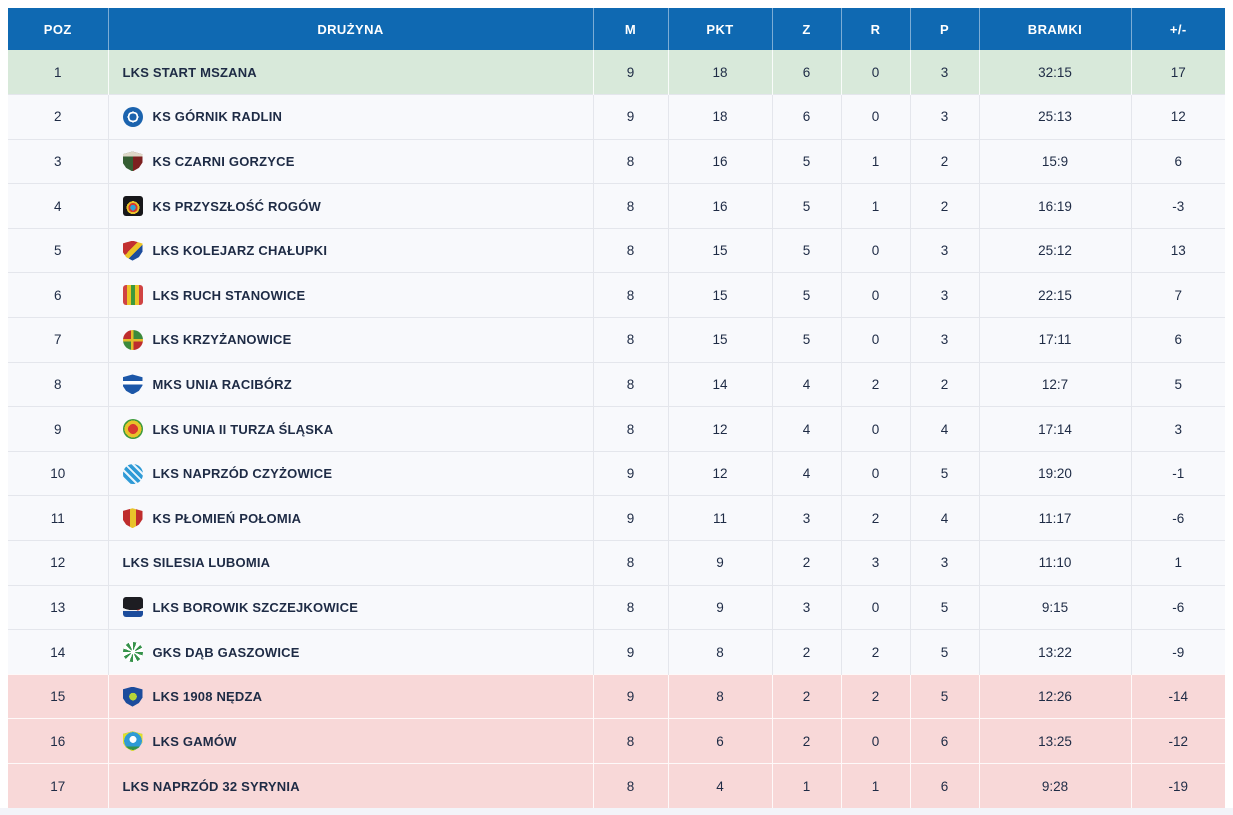 This screenshot has width=1233, height=815. I want to click on team-name: LKS BOROWIK SZCZEJKOWICE, so click(255, 607).